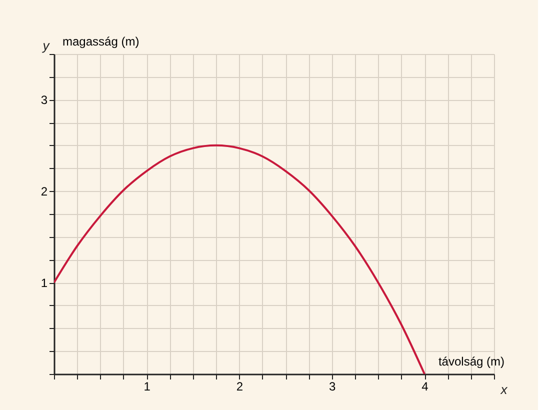 This screenshot has width=545, height=410. What do you see at coordinates (332, 387) in the screenshot?
I see `x-tick-label: 3` at bounding box center [332, 387].